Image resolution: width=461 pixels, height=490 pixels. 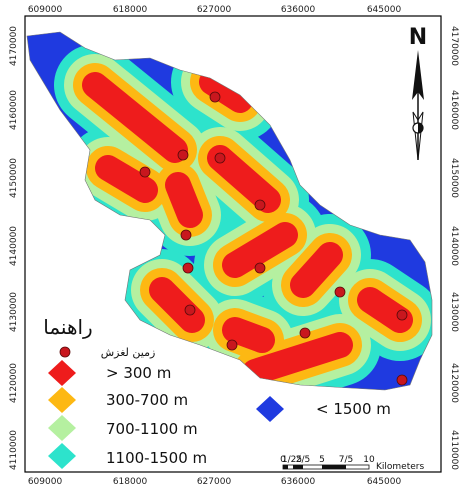 I want to click on legend-label-4: < 1500 m, so click(x=353, y=409).